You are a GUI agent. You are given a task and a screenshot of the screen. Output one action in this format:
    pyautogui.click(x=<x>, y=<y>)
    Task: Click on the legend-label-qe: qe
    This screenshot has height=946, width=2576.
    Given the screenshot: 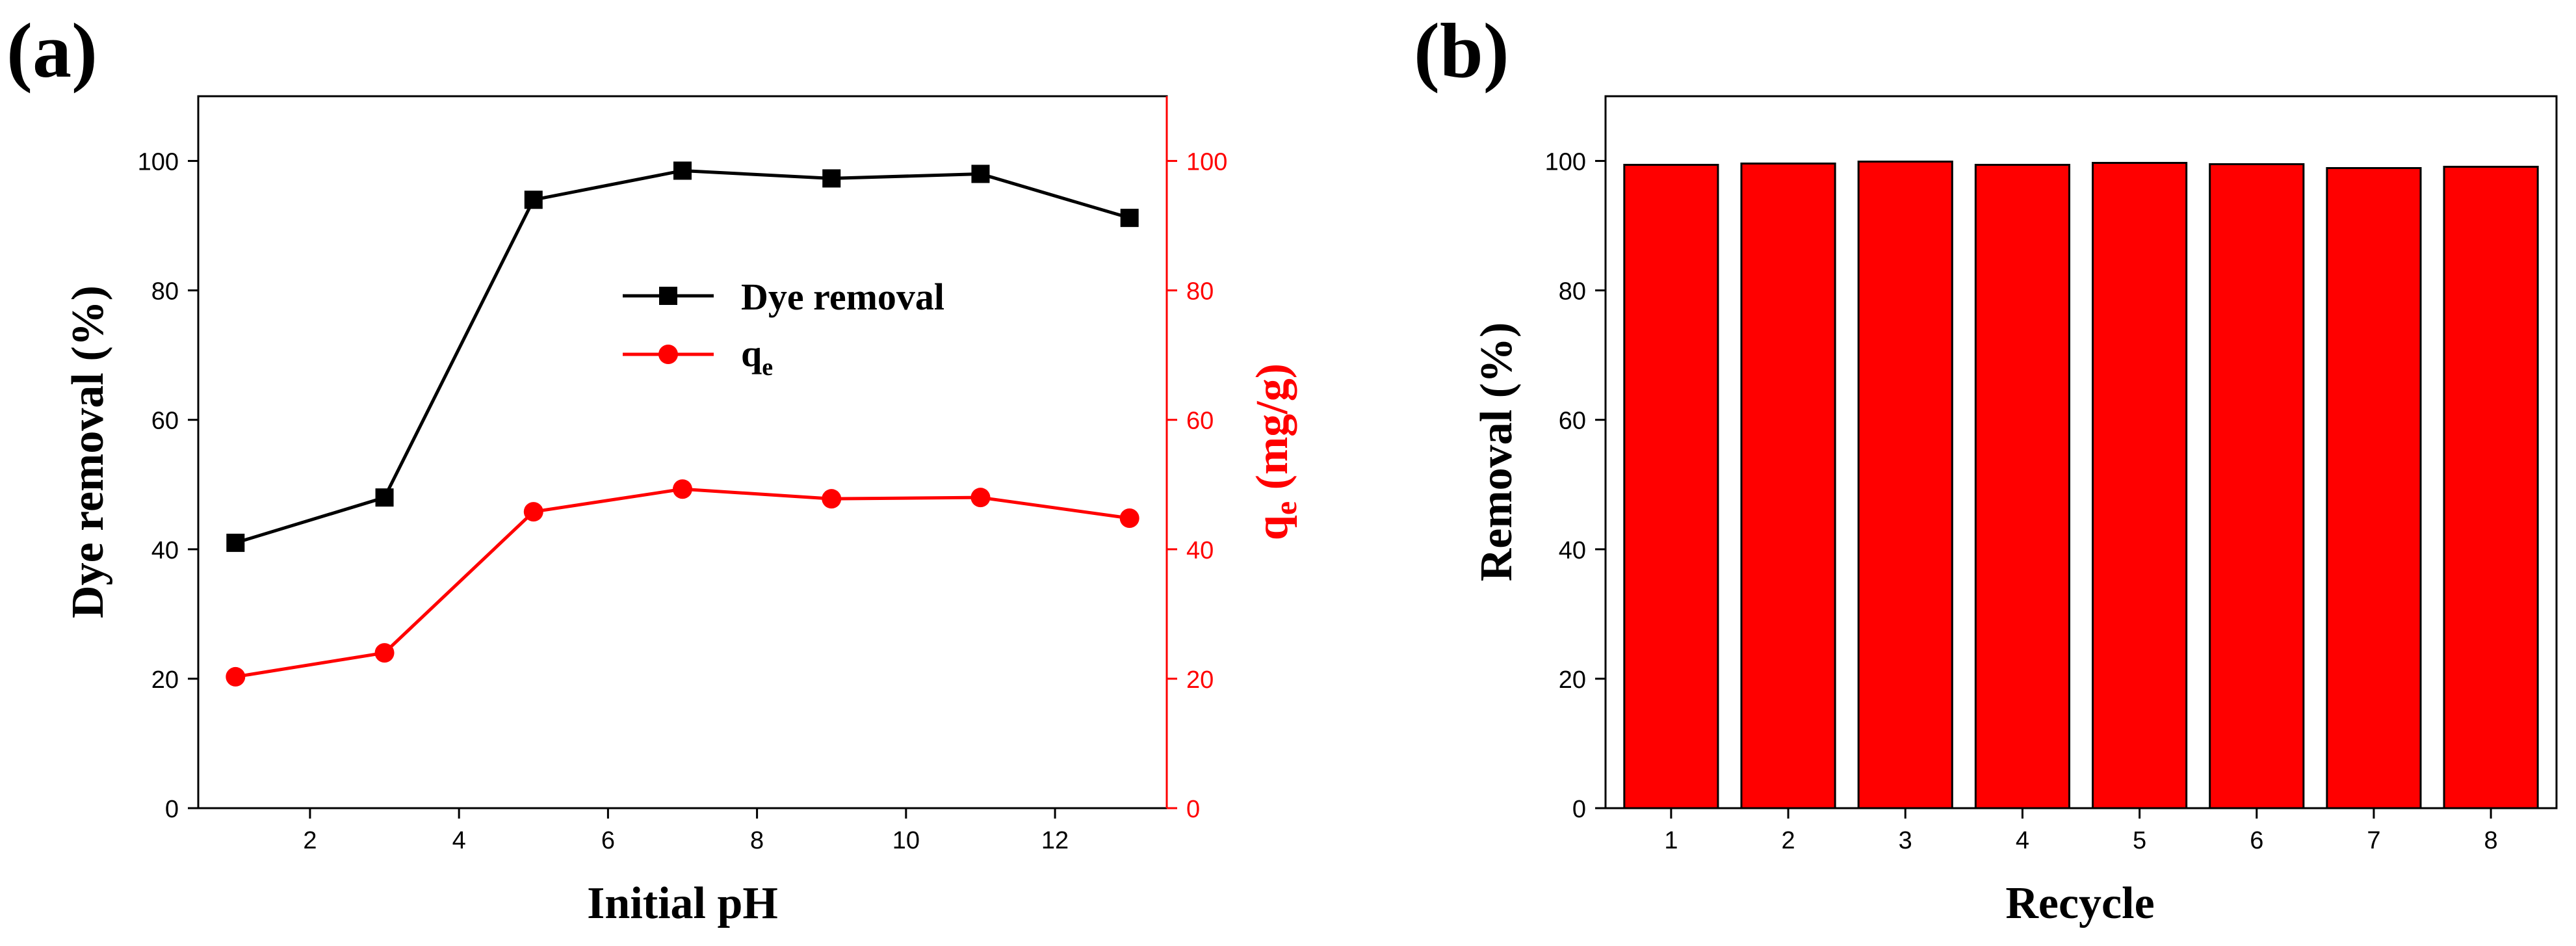 What is the action you would take?
    pyautogui.click(x=757, y=356)
    